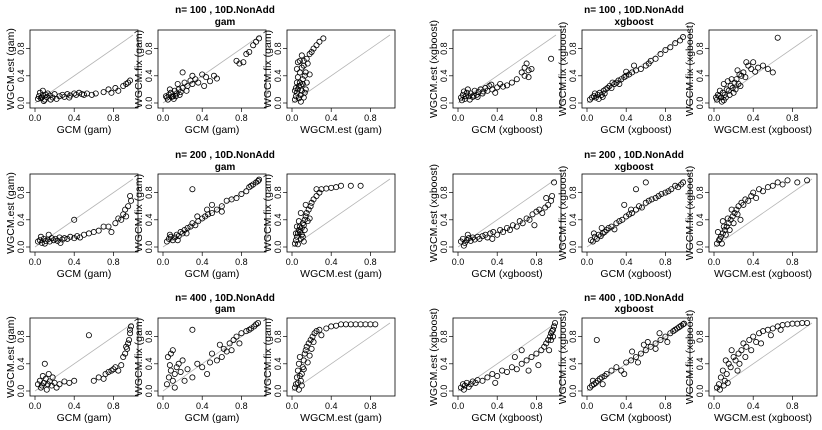 The width and height of the screenshot is (822, 430). Describe the element at coordinates (563, 213) in the screenshot. I see `y-axis-label: WGCM.fix (xgboost)` at that location.